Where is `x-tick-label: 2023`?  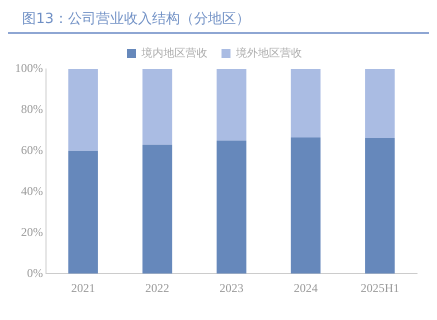
x-tick-label: 2023 is located at coordinates (232, 287).